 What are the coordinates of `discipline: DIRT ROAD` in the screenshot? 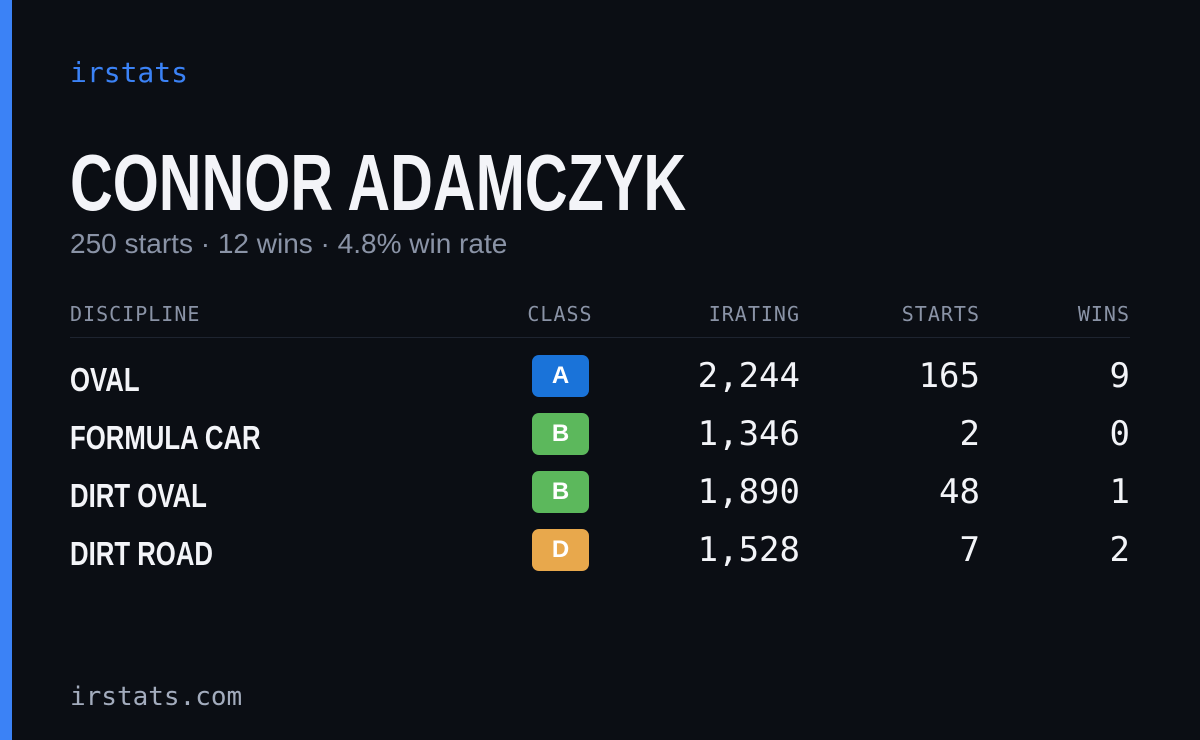 It's located at (141, 553).